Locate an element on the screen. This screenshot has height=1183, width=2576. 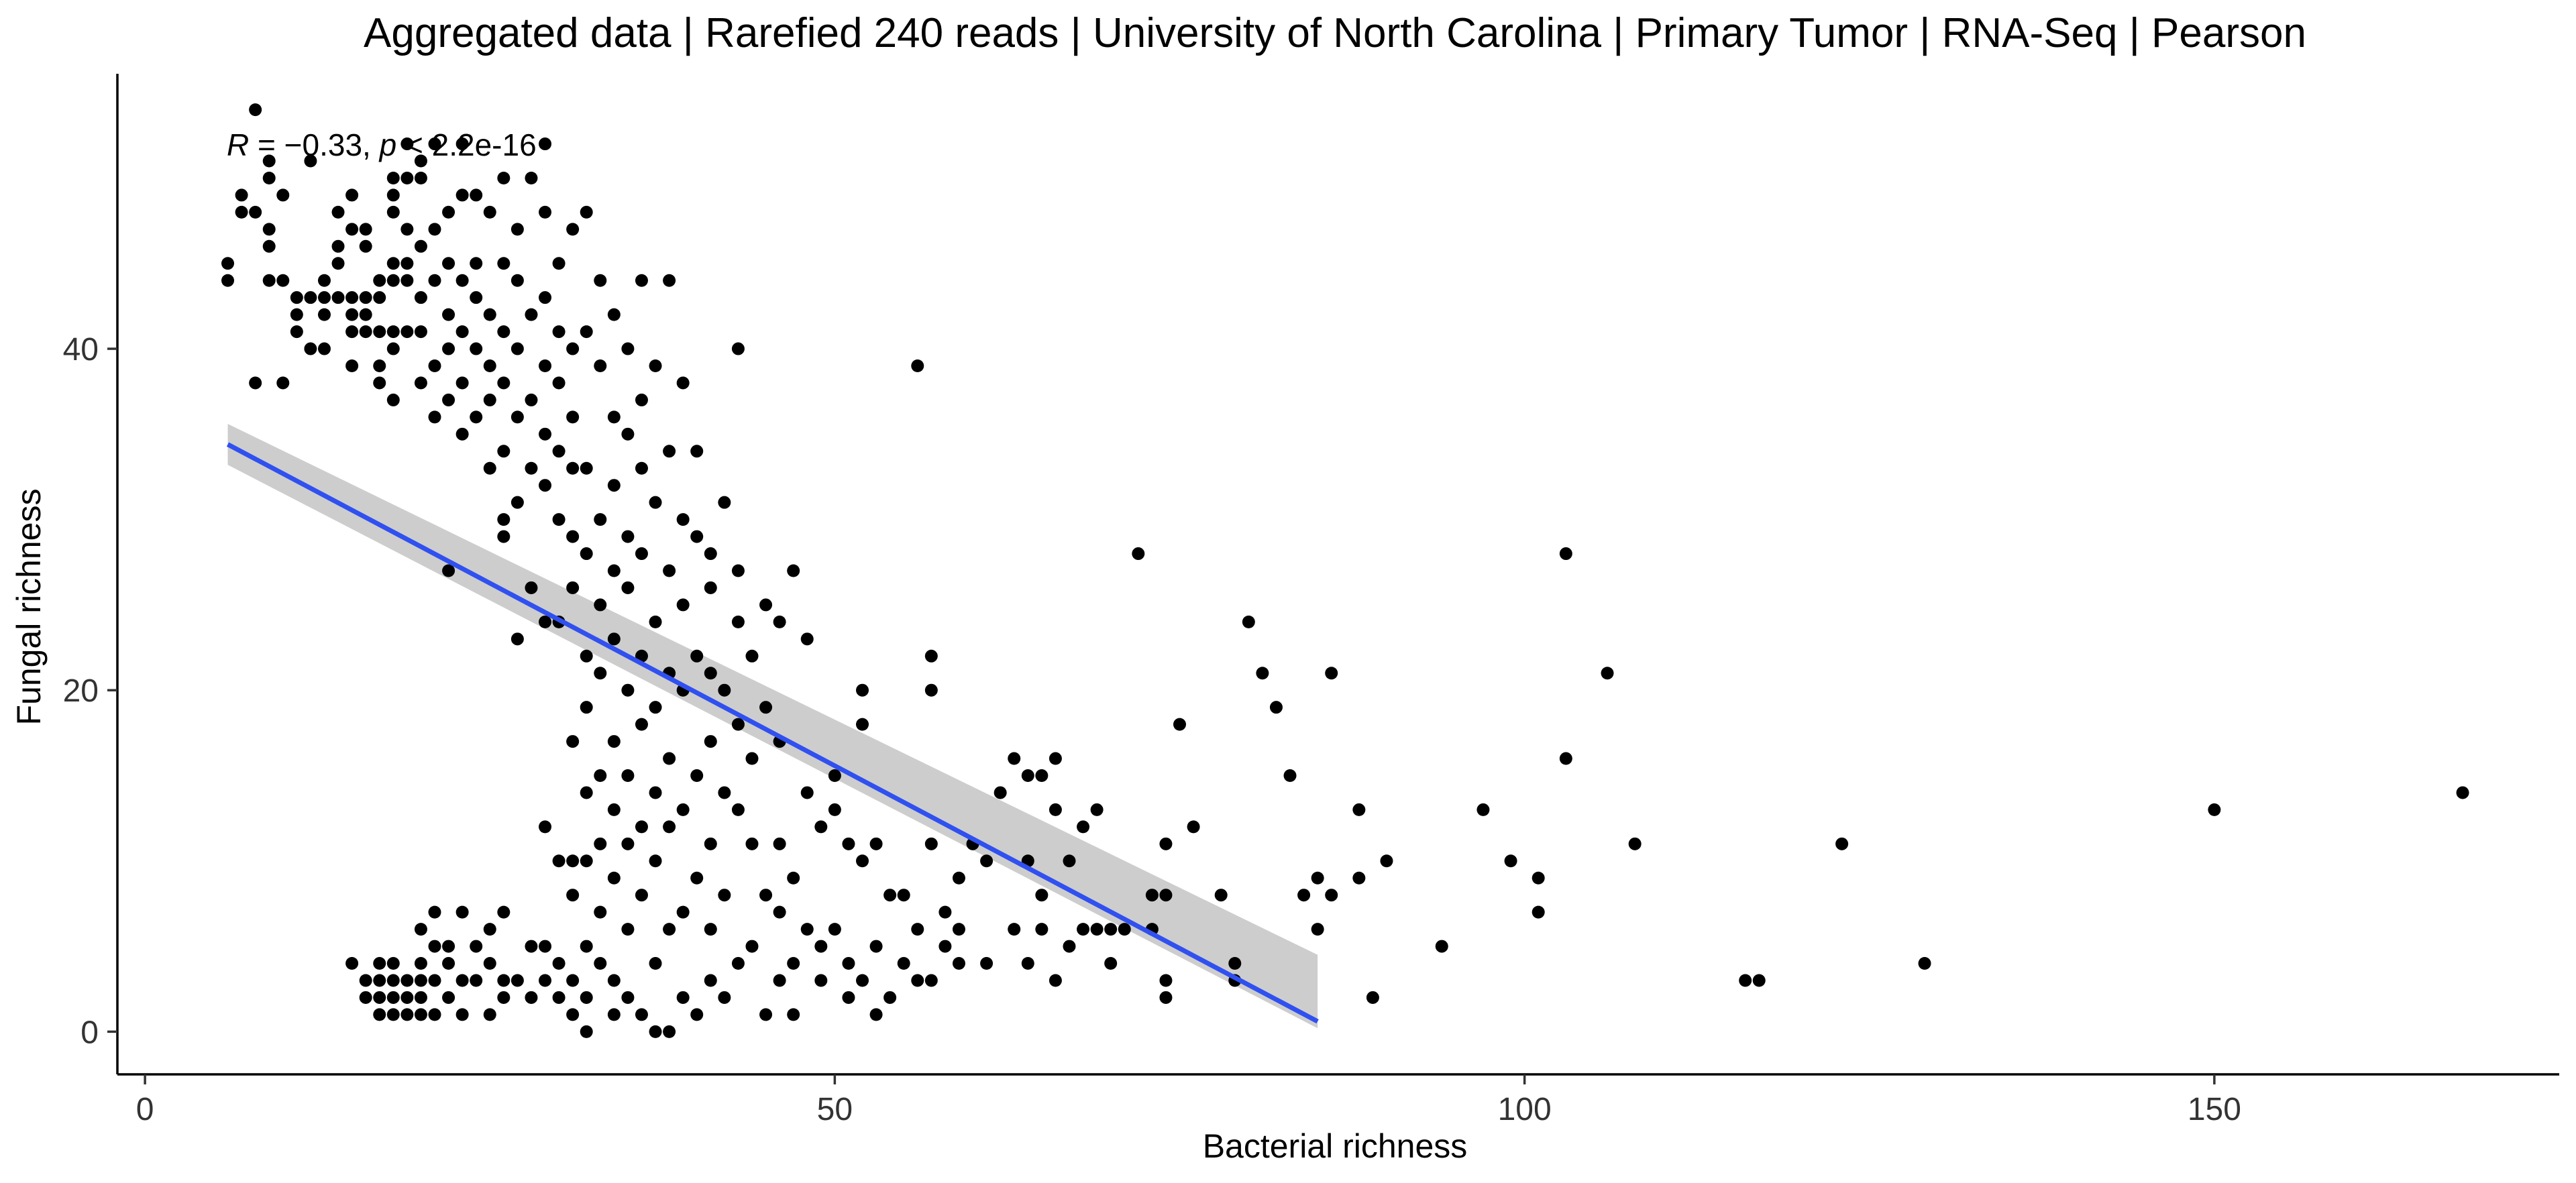
correlation-annotation: R = −0.33, p < 2.2e-16 is located at coordinates (382, 144).